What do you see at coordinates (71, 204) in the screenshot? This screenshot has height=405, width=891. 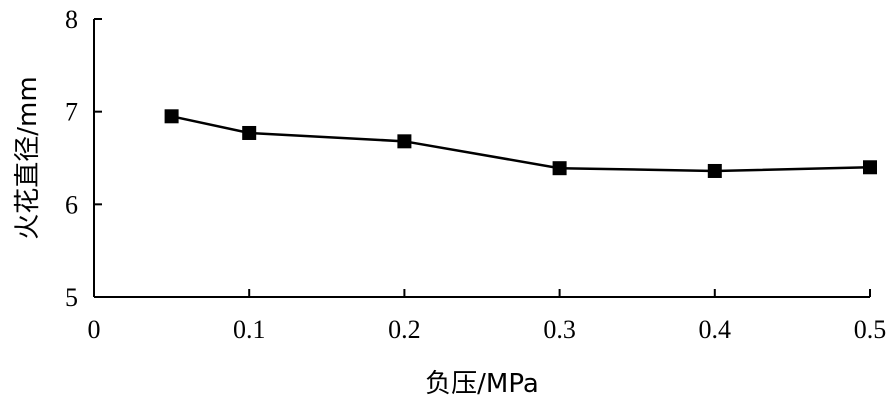 I see `y-tick-label: 6` at bounding box center [71, 204].